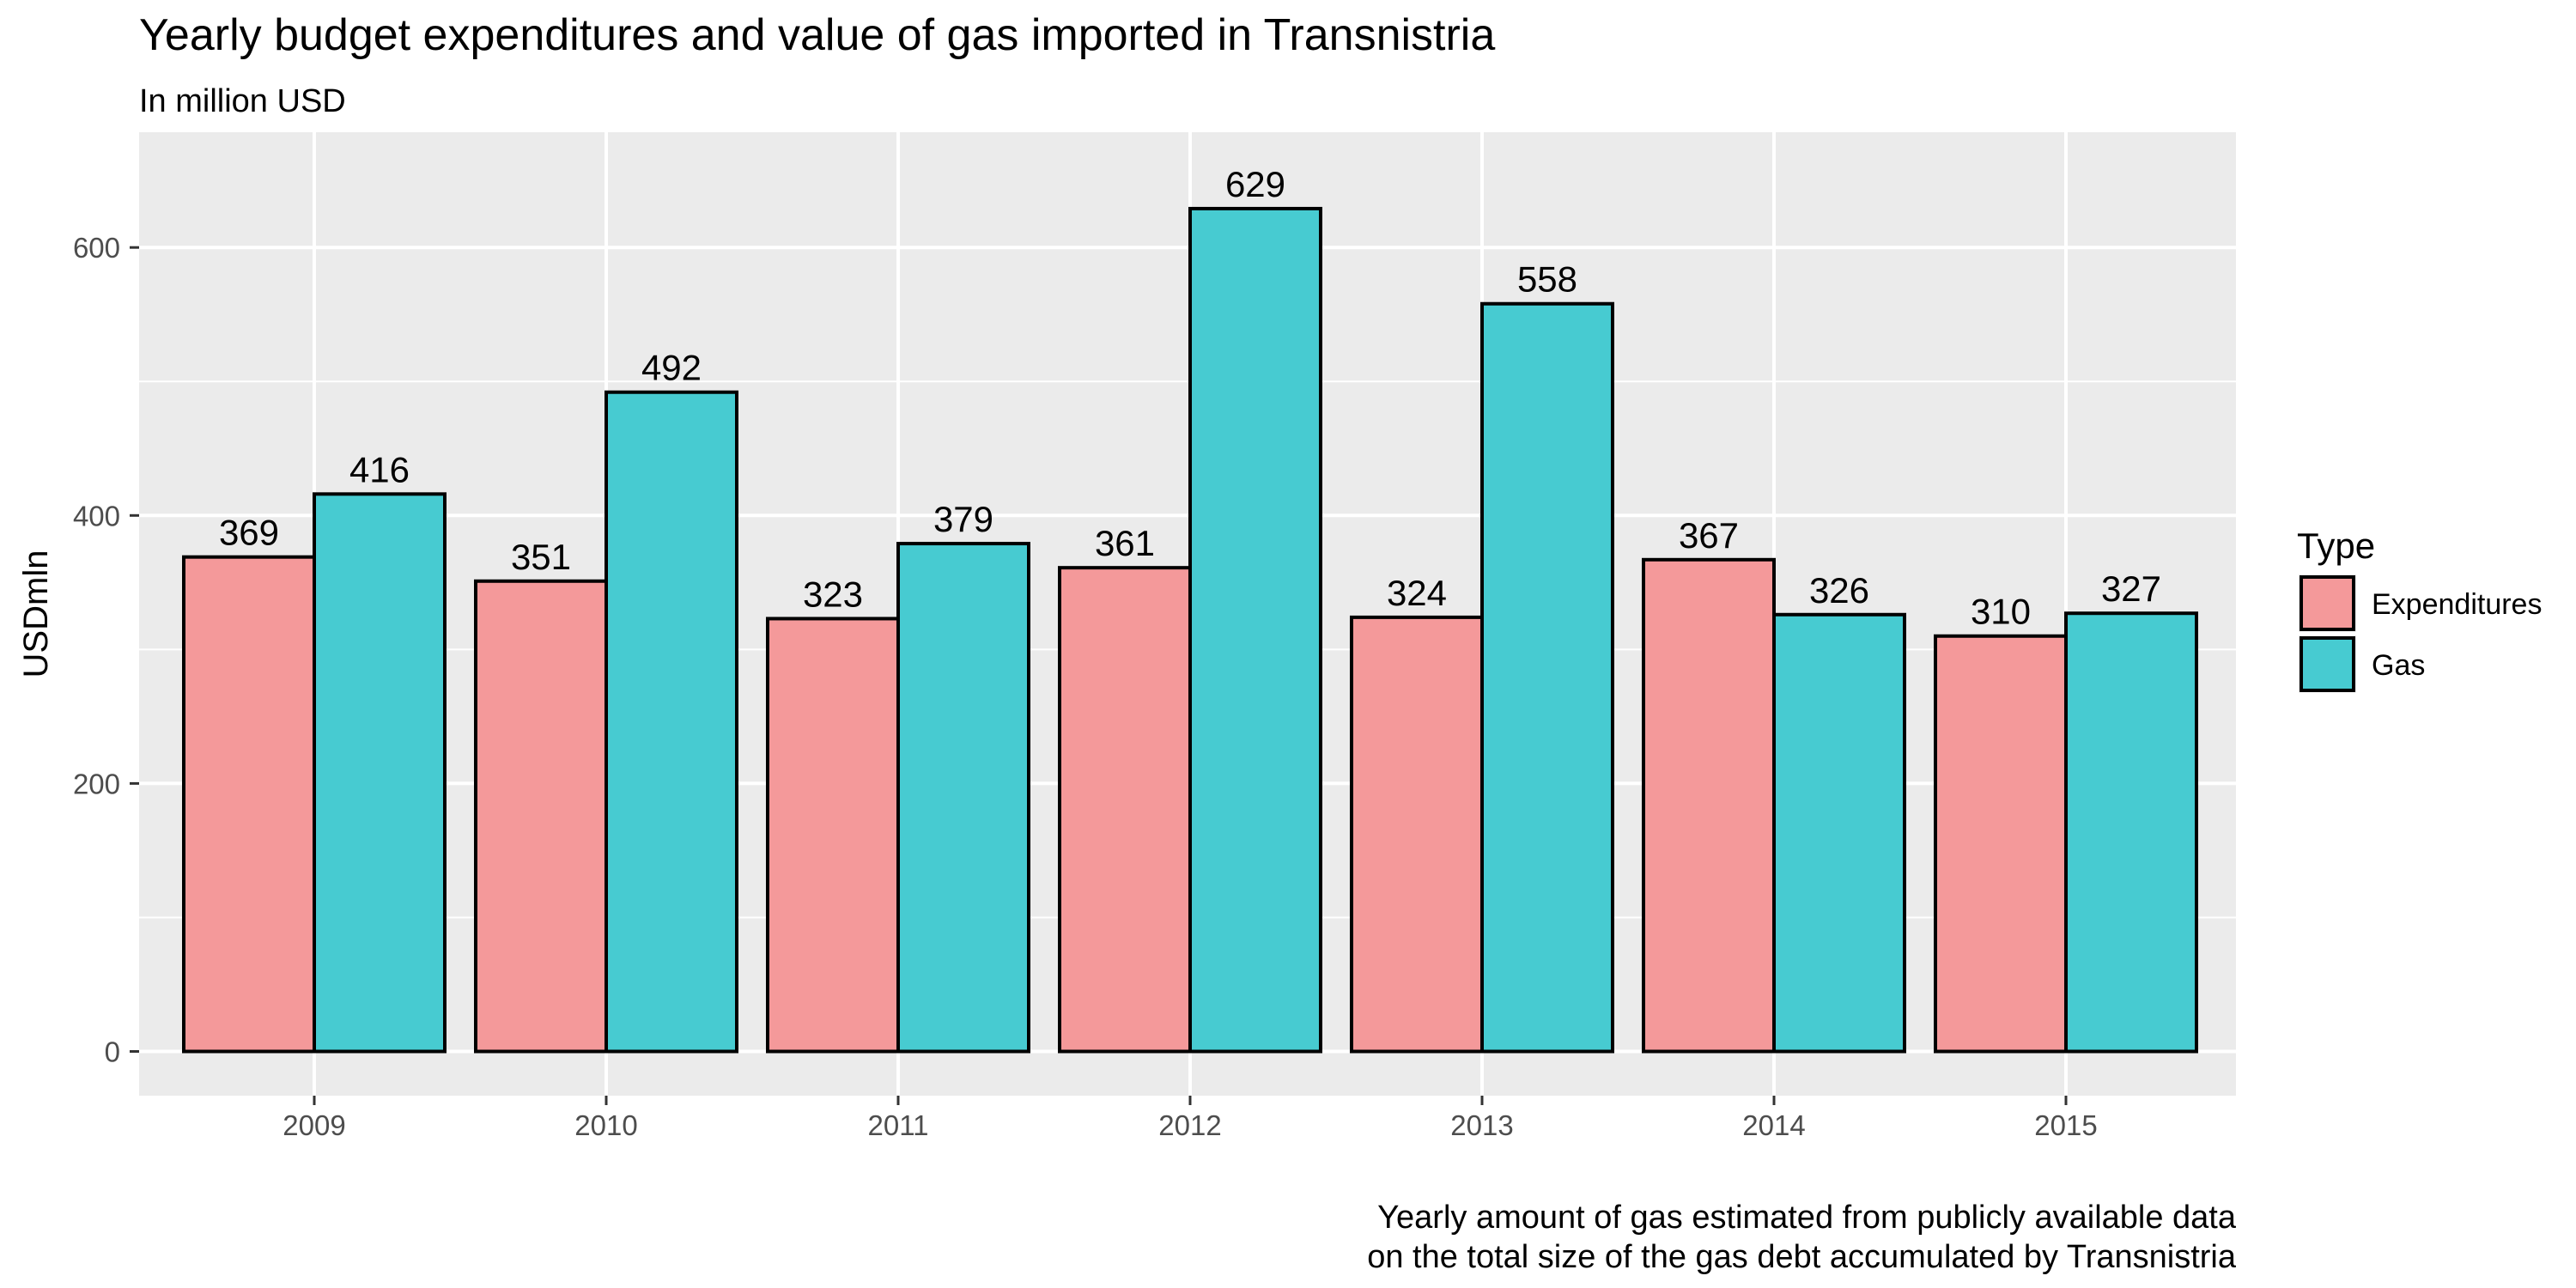 This screenshot has height=1288, width=2576. Describe the element at coordinates (314, 1125) in the screenshot. I see `x-tick-label: 2009` at that location.